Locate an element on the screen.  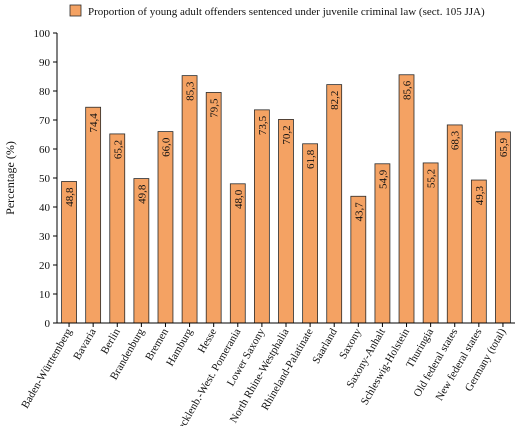
bar-value-label: 48,0 is located at coordinates (239, 199).